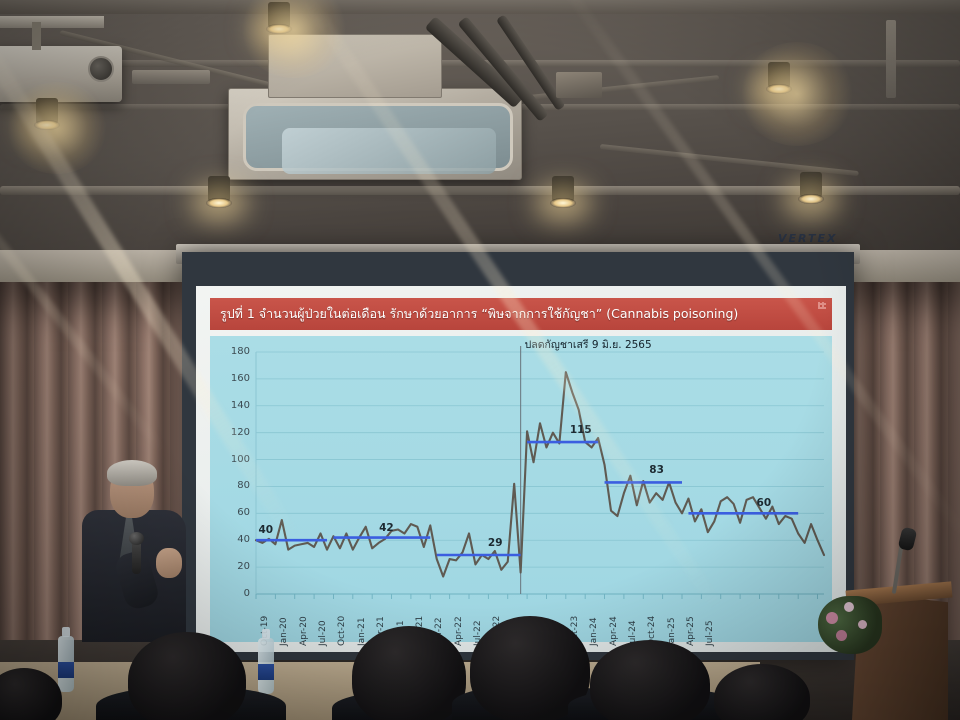 The width and height of the screenshot is (960, 720). Describe the element at coordinates (101, 69) in the screenshot. I see `projector-lens-icon` at that location.